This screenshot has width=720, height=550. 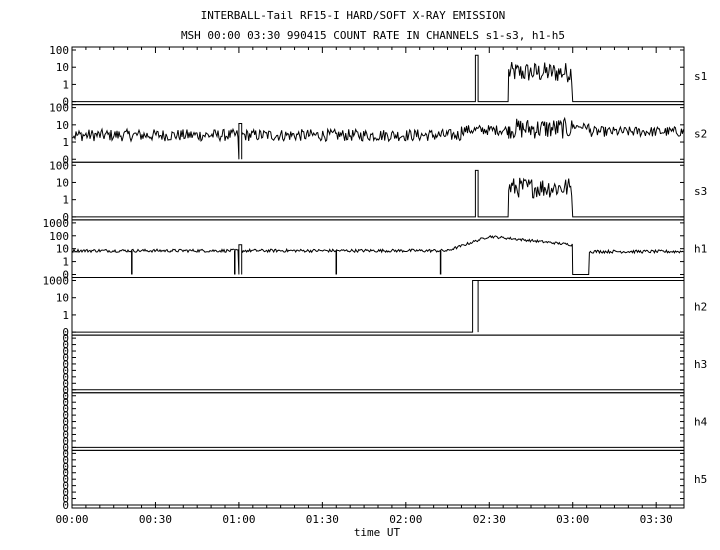 What do you see at coordinates (405, 519) in the screenshot?
I see `x-tick-label: 02:00` at bounding box center [405, 519].